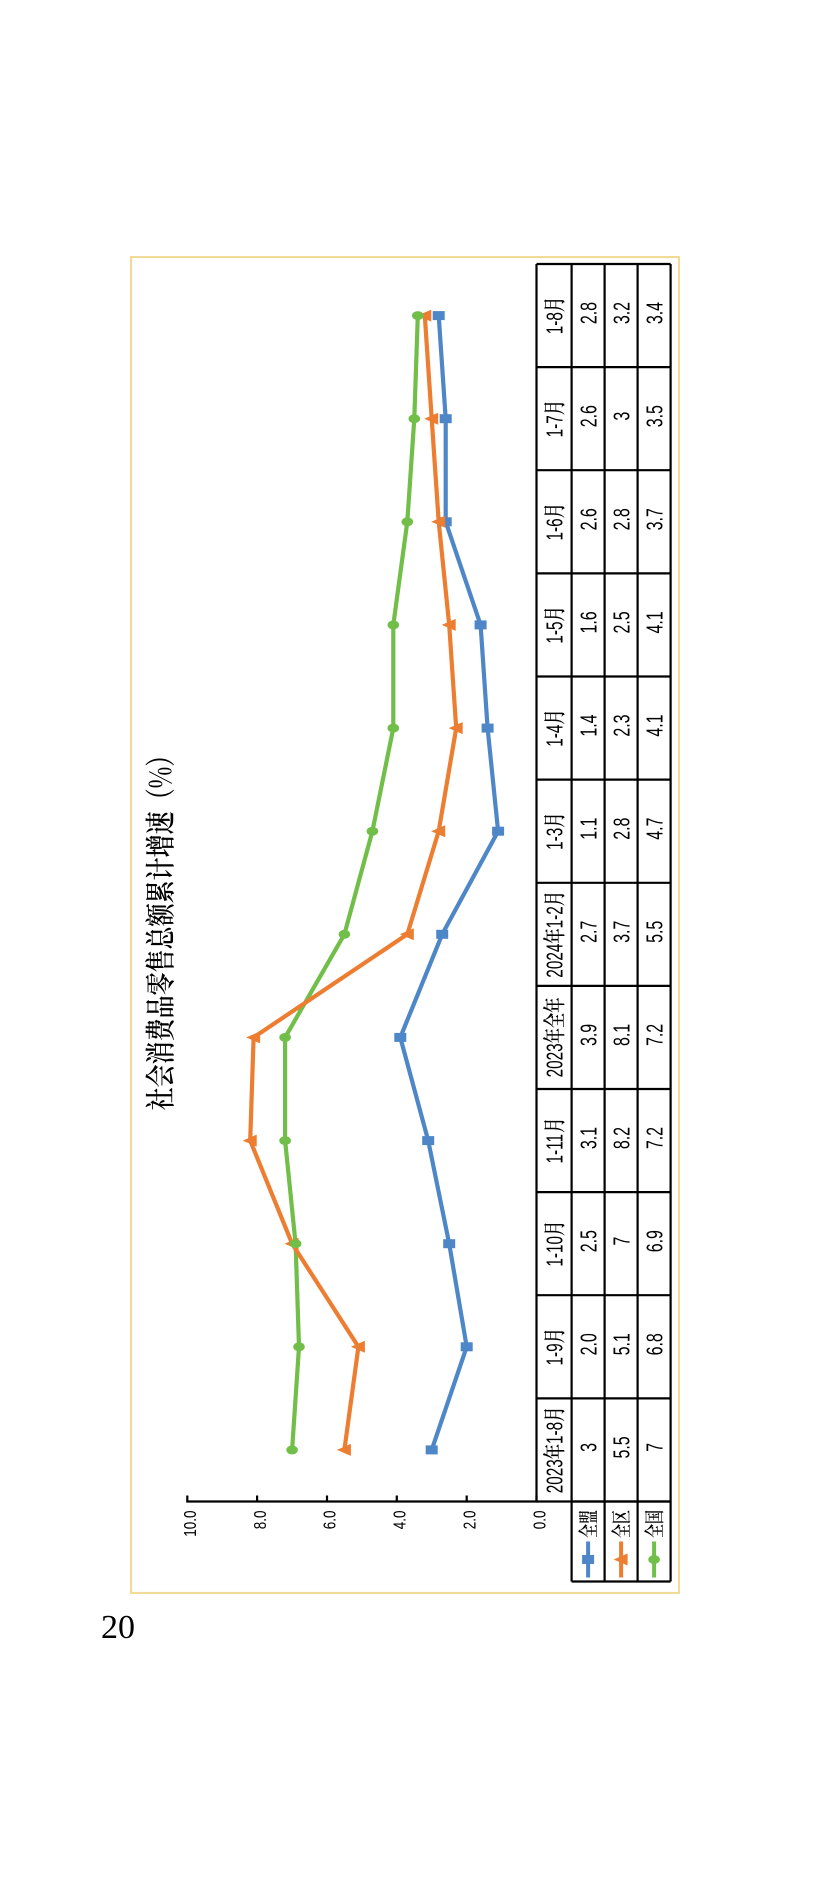 Image resolution: width=819 pixels, height=1898 pixels. I want to click on svg-text: 1-4, so click(556, 736).